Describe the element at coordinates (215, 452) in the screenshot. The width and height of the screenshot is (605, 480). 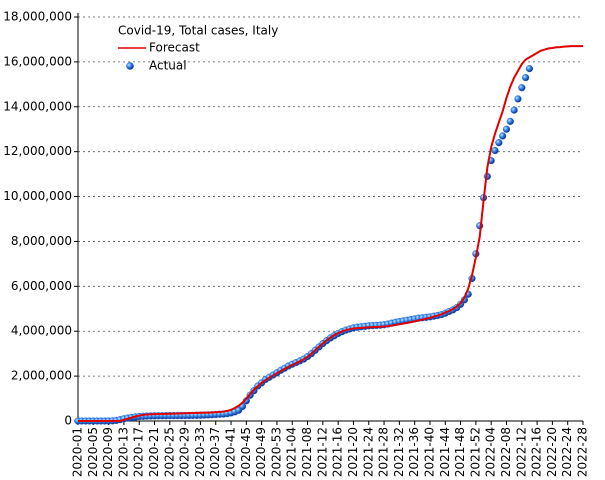
I see `x-tick-label: 2020-37` at that location.